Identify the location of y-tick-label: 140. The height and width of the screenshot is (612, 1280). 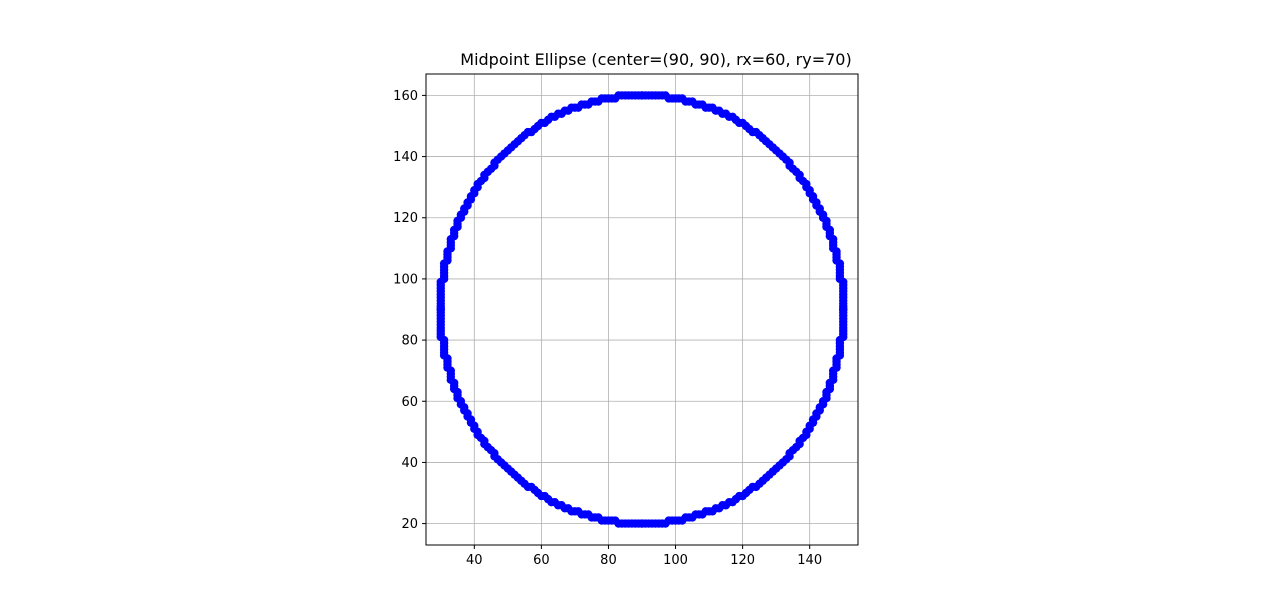
(405, 157).